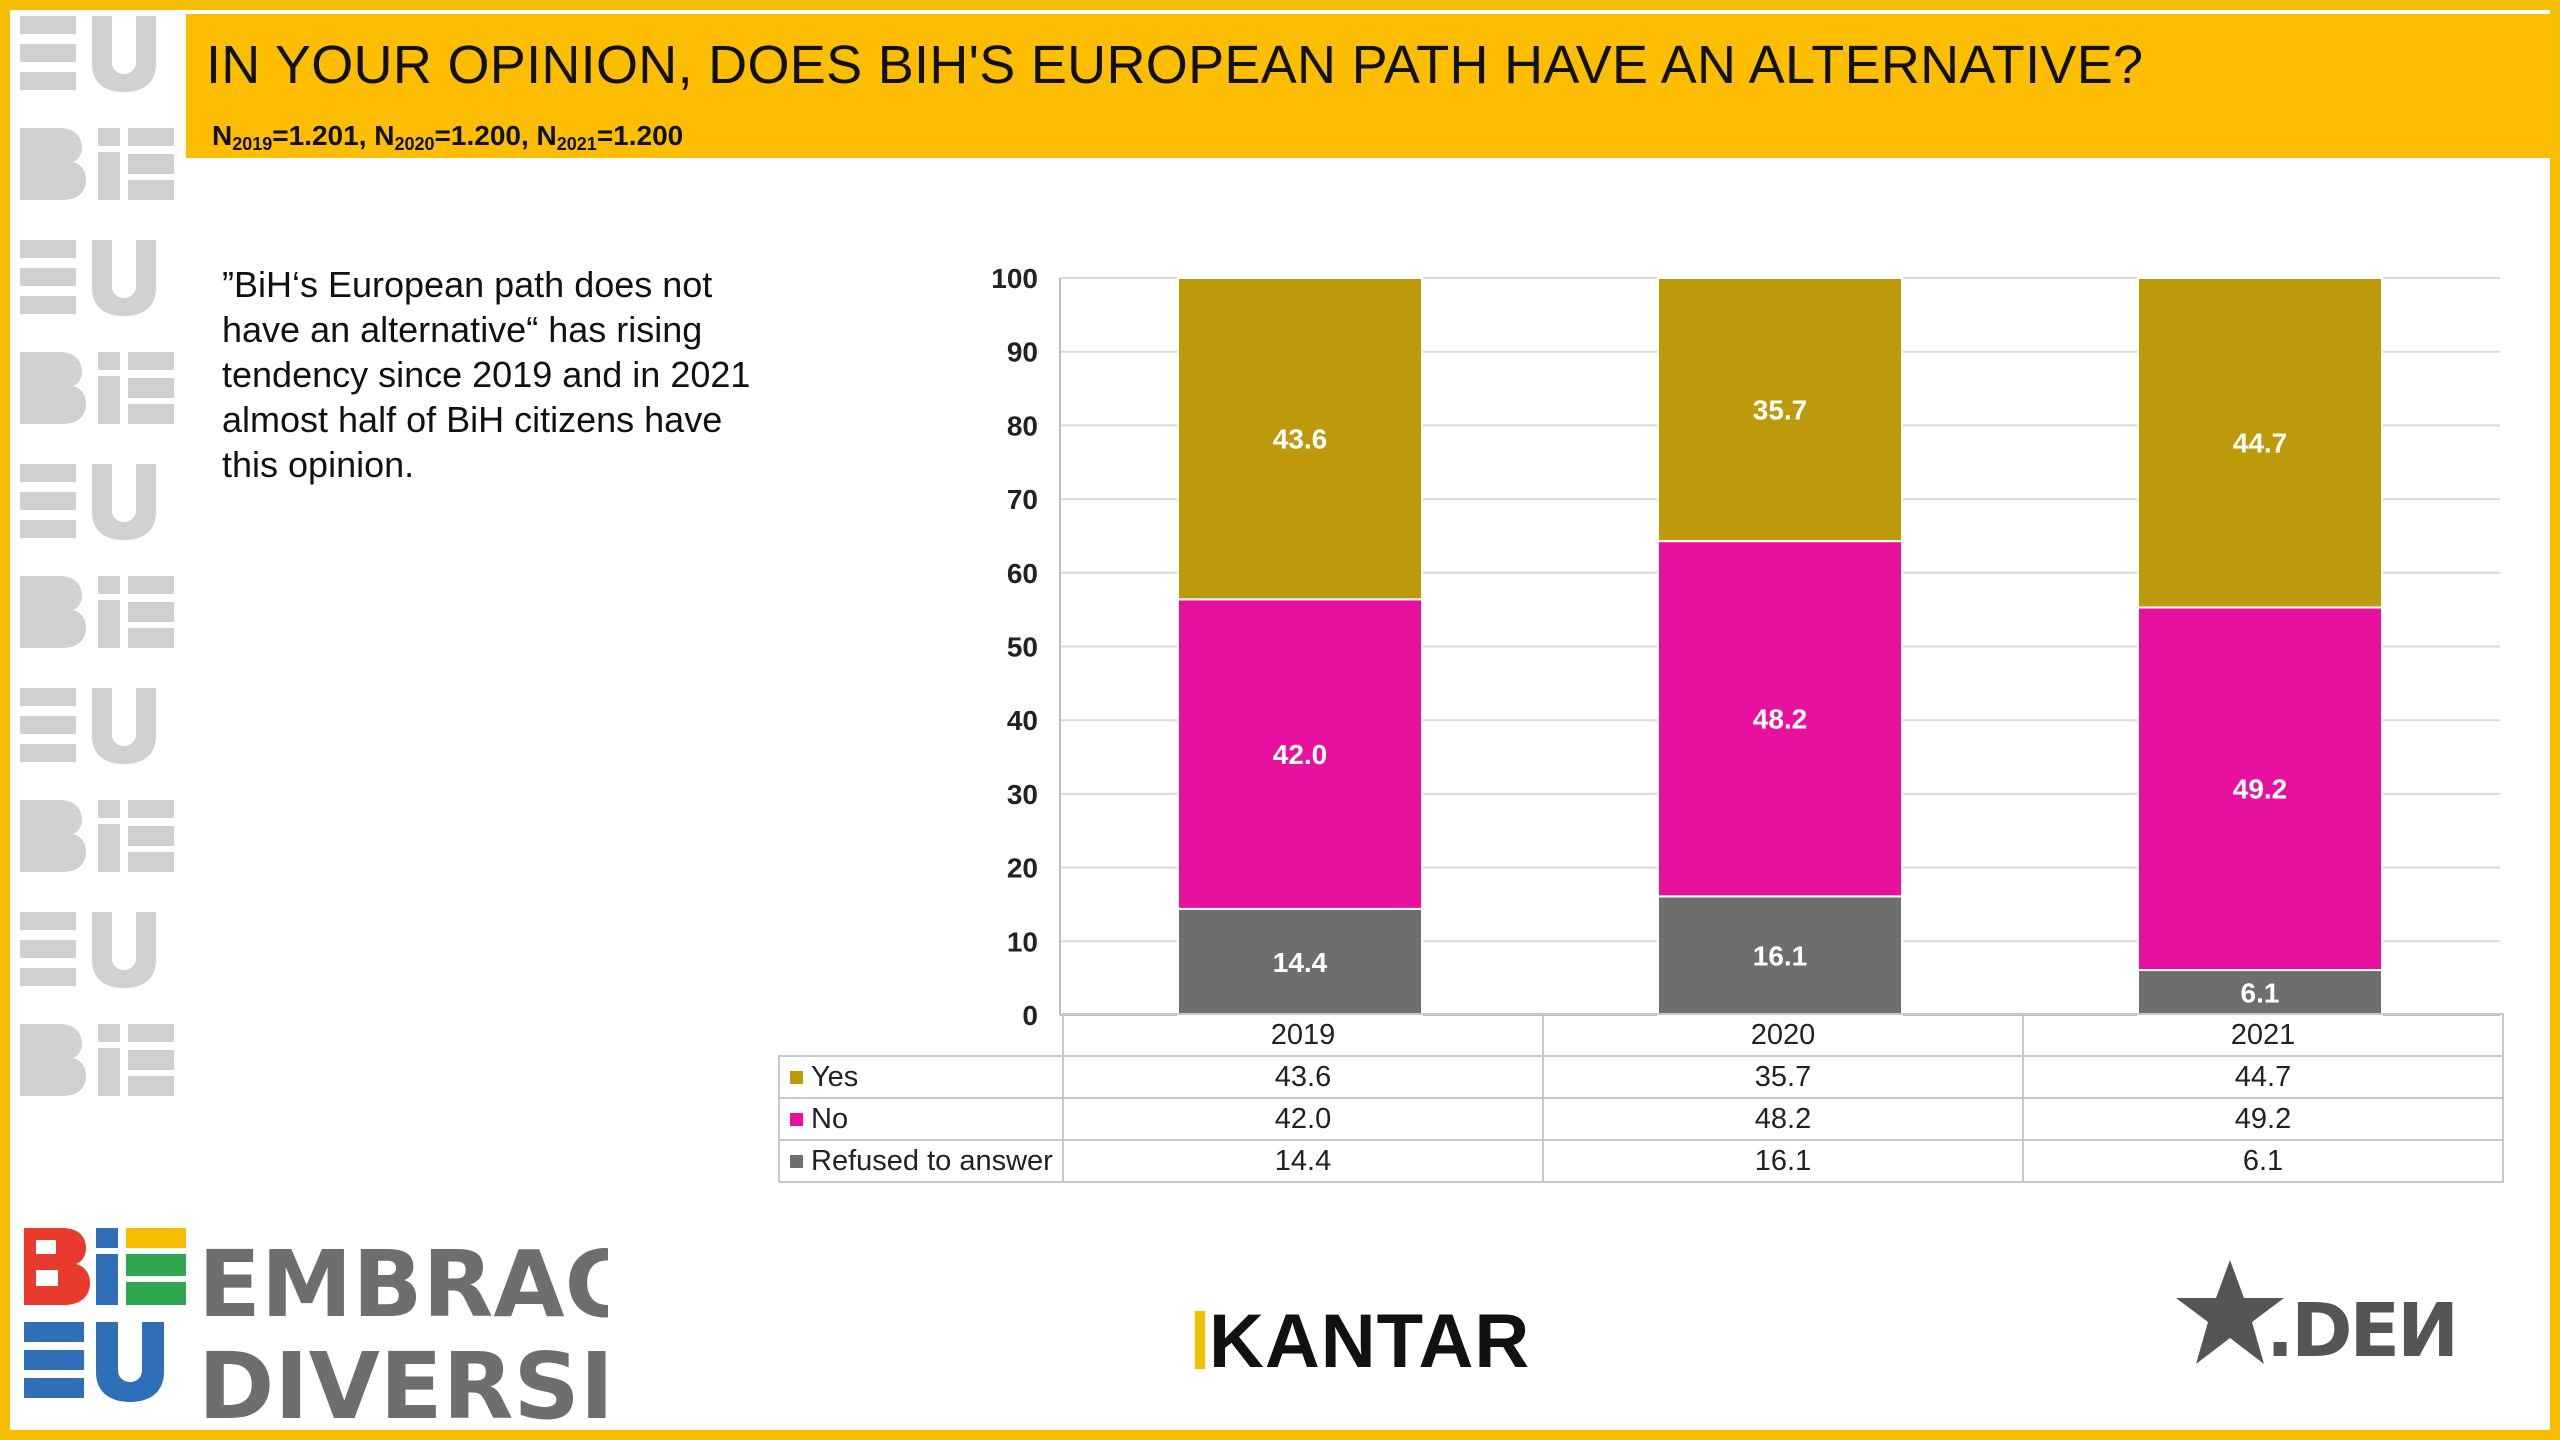 The width and height of the screenshot is (2560, 1440). What do you see at coordinates (97, 556) in the screenshot?
I see `bih-eu-pattern-icon` at bounding box center [97, 556].